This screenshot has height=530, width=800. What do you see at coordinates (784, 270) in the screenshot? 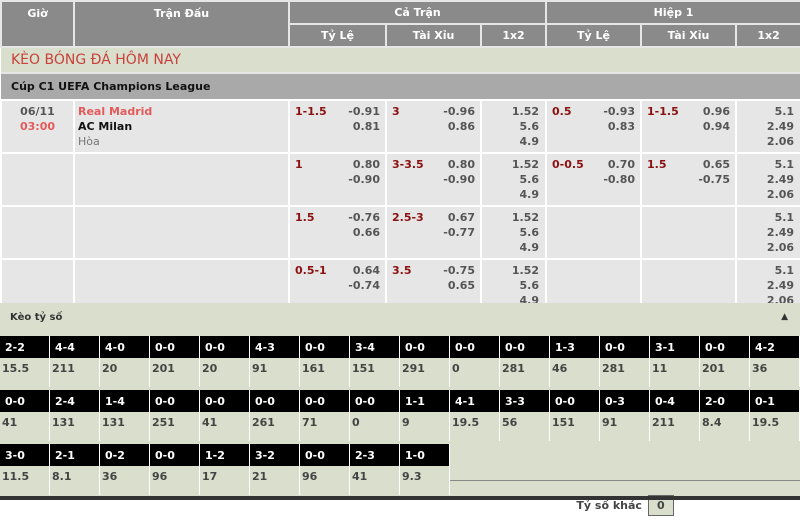
I see `h1-1x2-home: 5.1` at bounding box center [784, 270].